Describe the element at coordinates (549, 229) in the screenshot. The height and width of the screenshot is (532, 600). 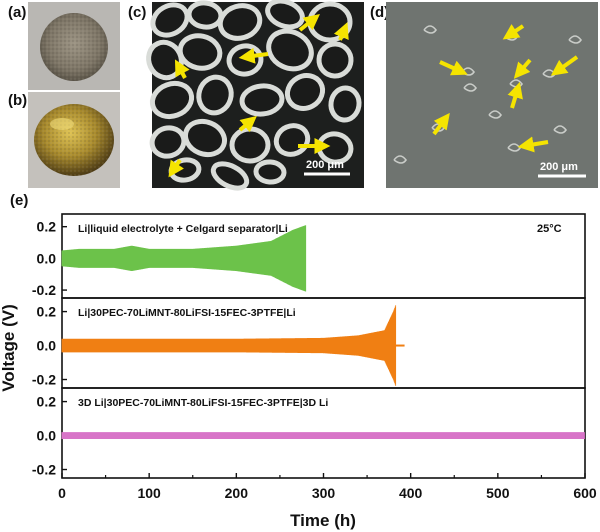
I see `temperature-label: 25°C` at that location.